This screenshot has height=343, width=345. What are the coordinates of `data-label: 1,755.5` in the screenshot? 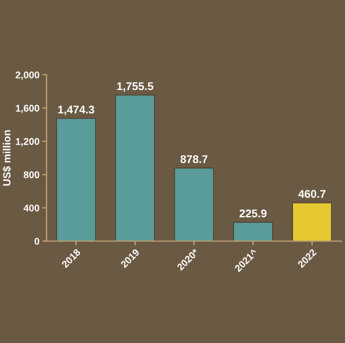 It's located at (135, 87).